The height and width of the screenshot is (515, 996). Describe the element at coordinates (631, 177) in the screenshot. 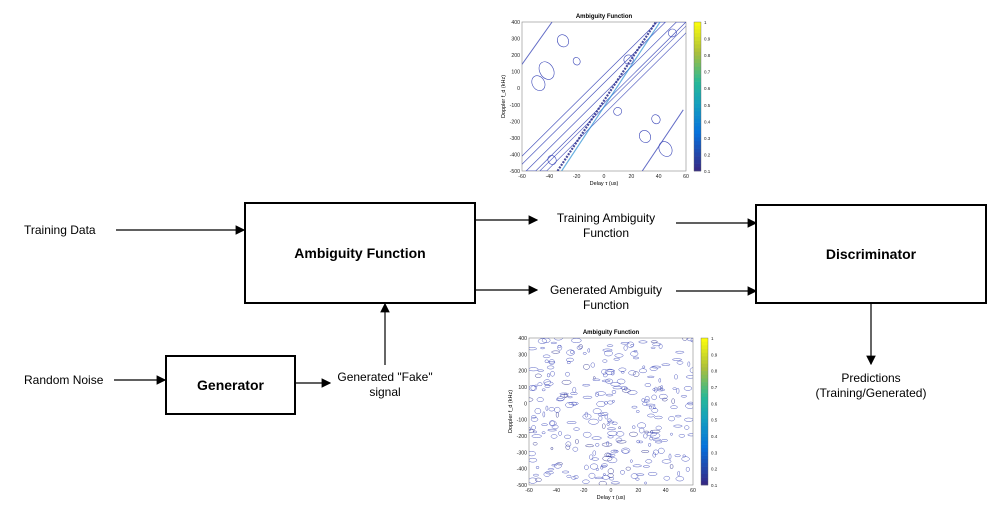

I see `x-tick-label: 20` at that location.